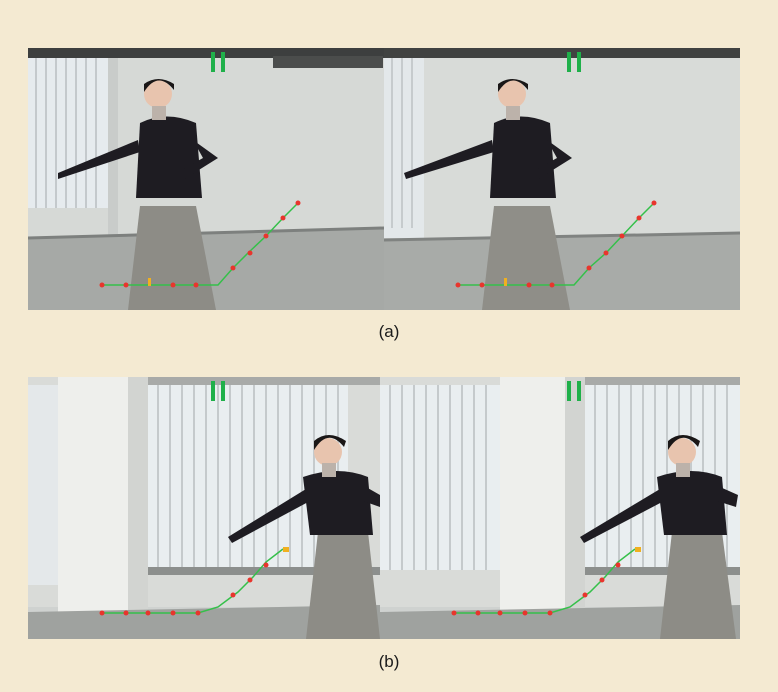 The image size is (778, 692). What do you see at coordinates (389, 331) in the screenshot?
I see `caption-a: (a)` at bounding box center [389, 331].